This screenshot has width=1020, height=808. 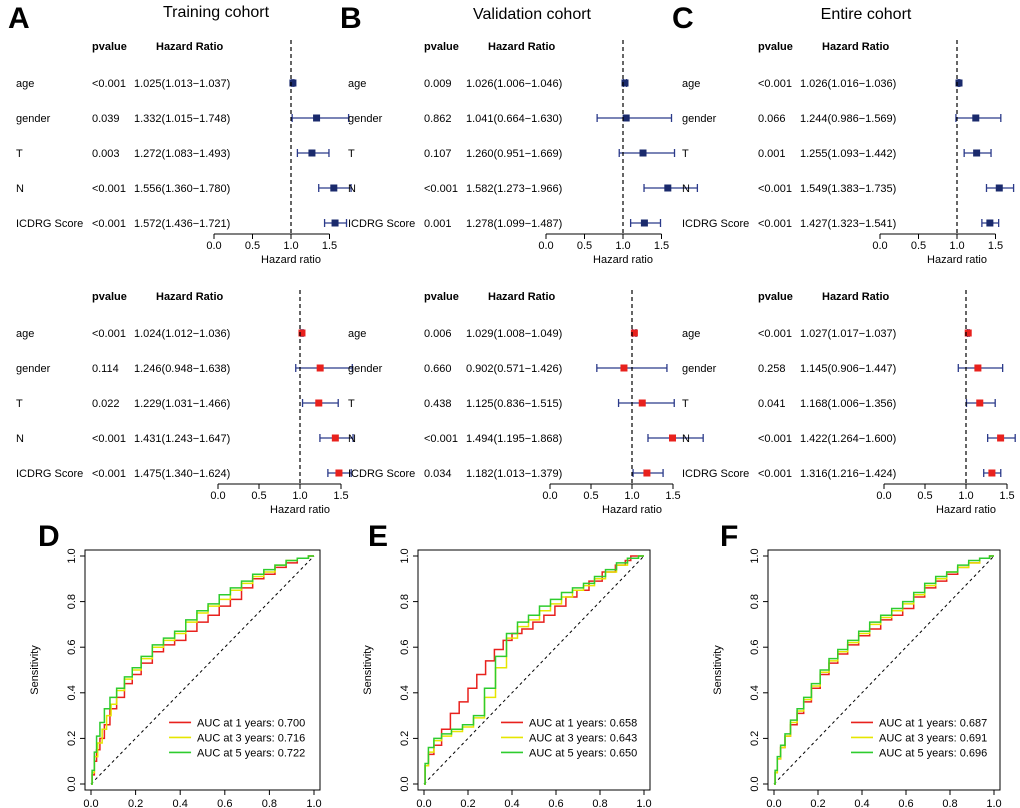 I want to click on forest-row-hr-text: 1.145(0.906−1.447), so click(x=848, y=369).